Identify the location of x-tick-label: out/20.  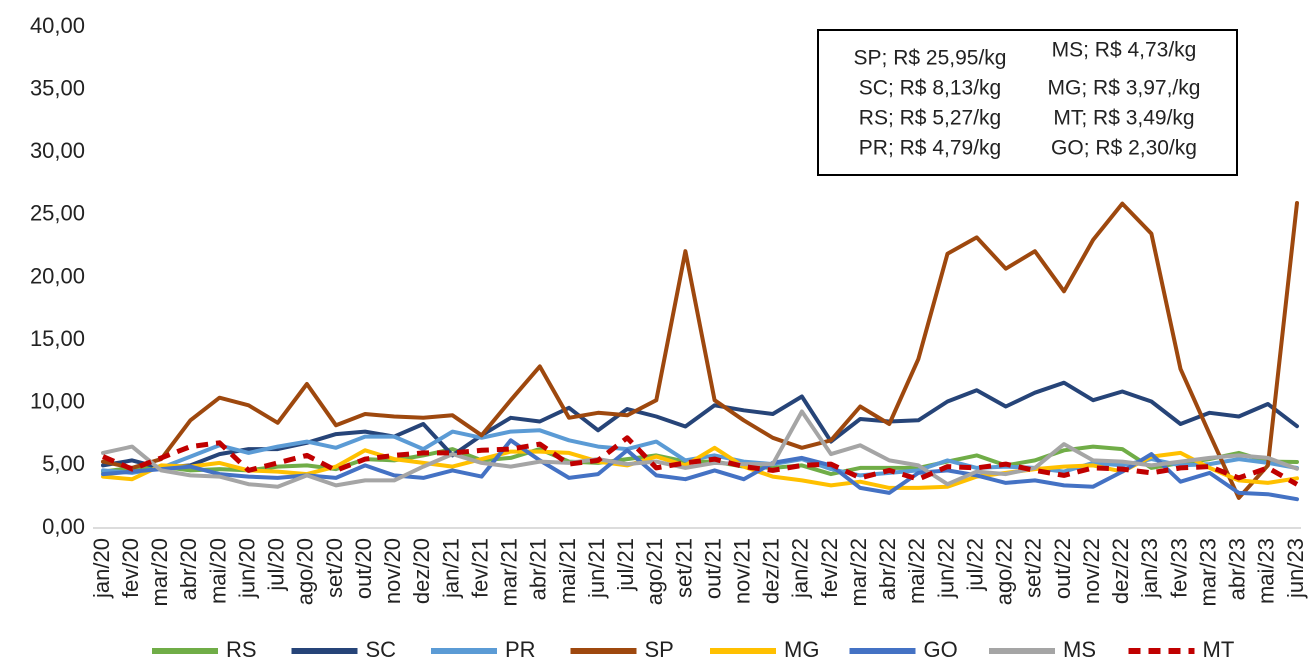
(363, 568).